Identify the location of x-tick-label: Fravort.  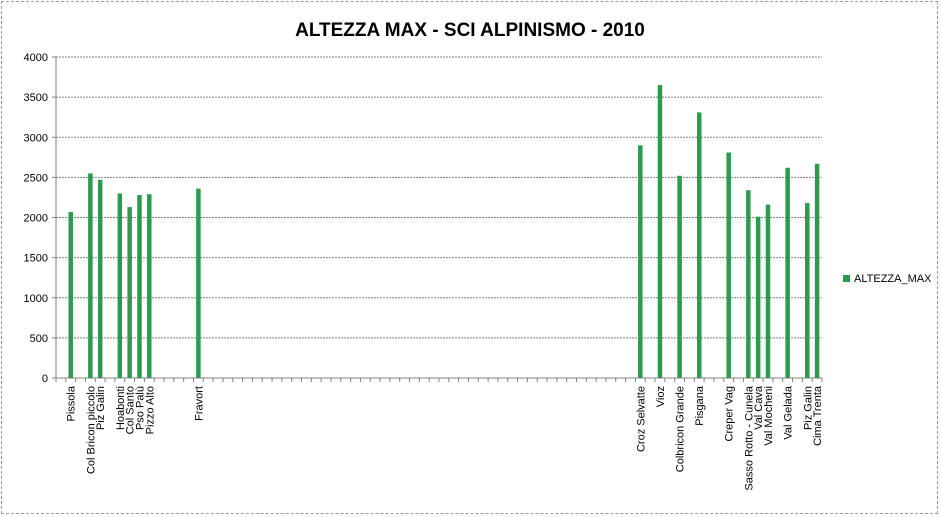
(199, 403).